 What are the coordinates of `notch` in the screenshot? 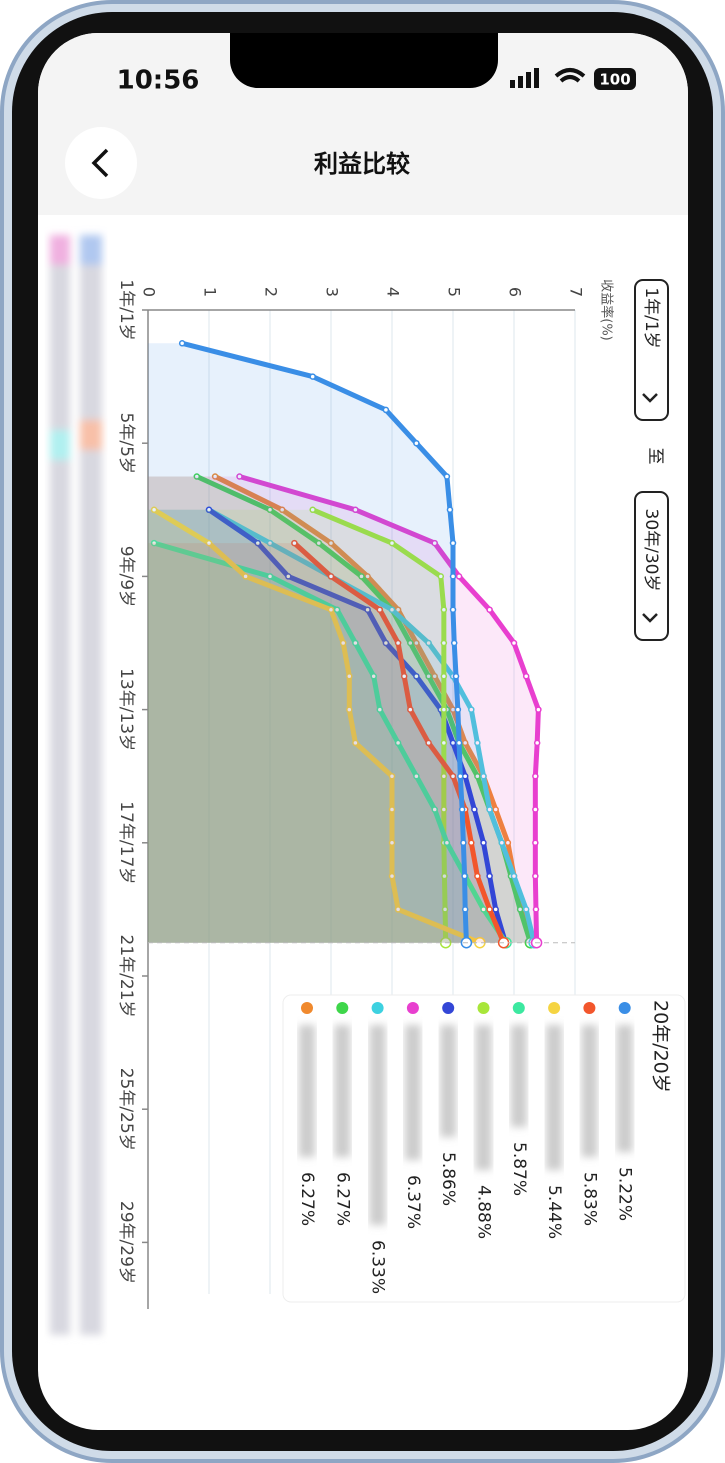 It's located at (364, 60).